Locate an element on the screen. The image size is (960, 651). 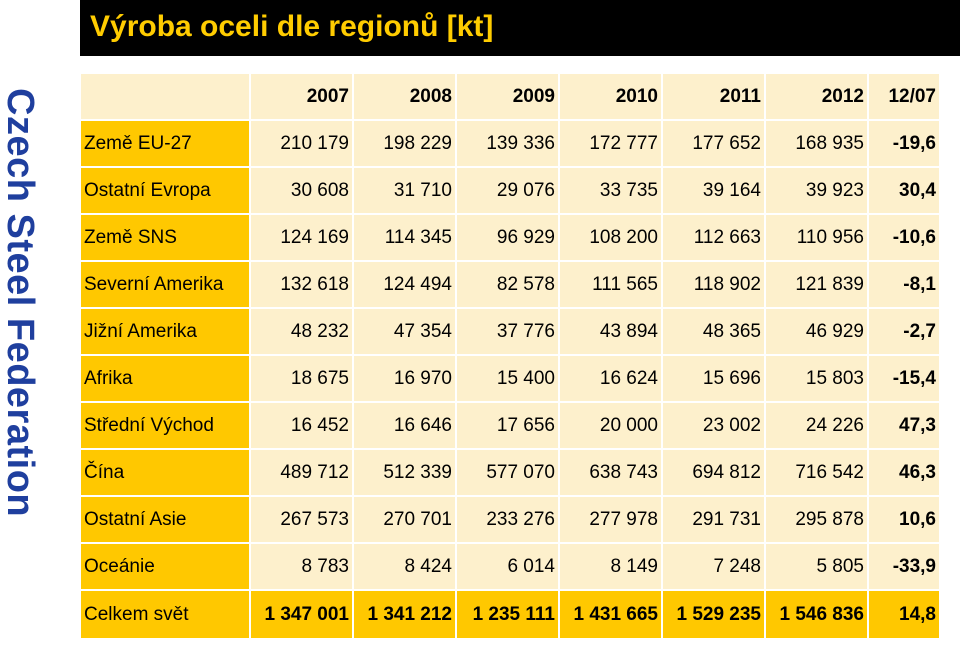
value-cell: 512 339 is located at coordinates (404, 472).